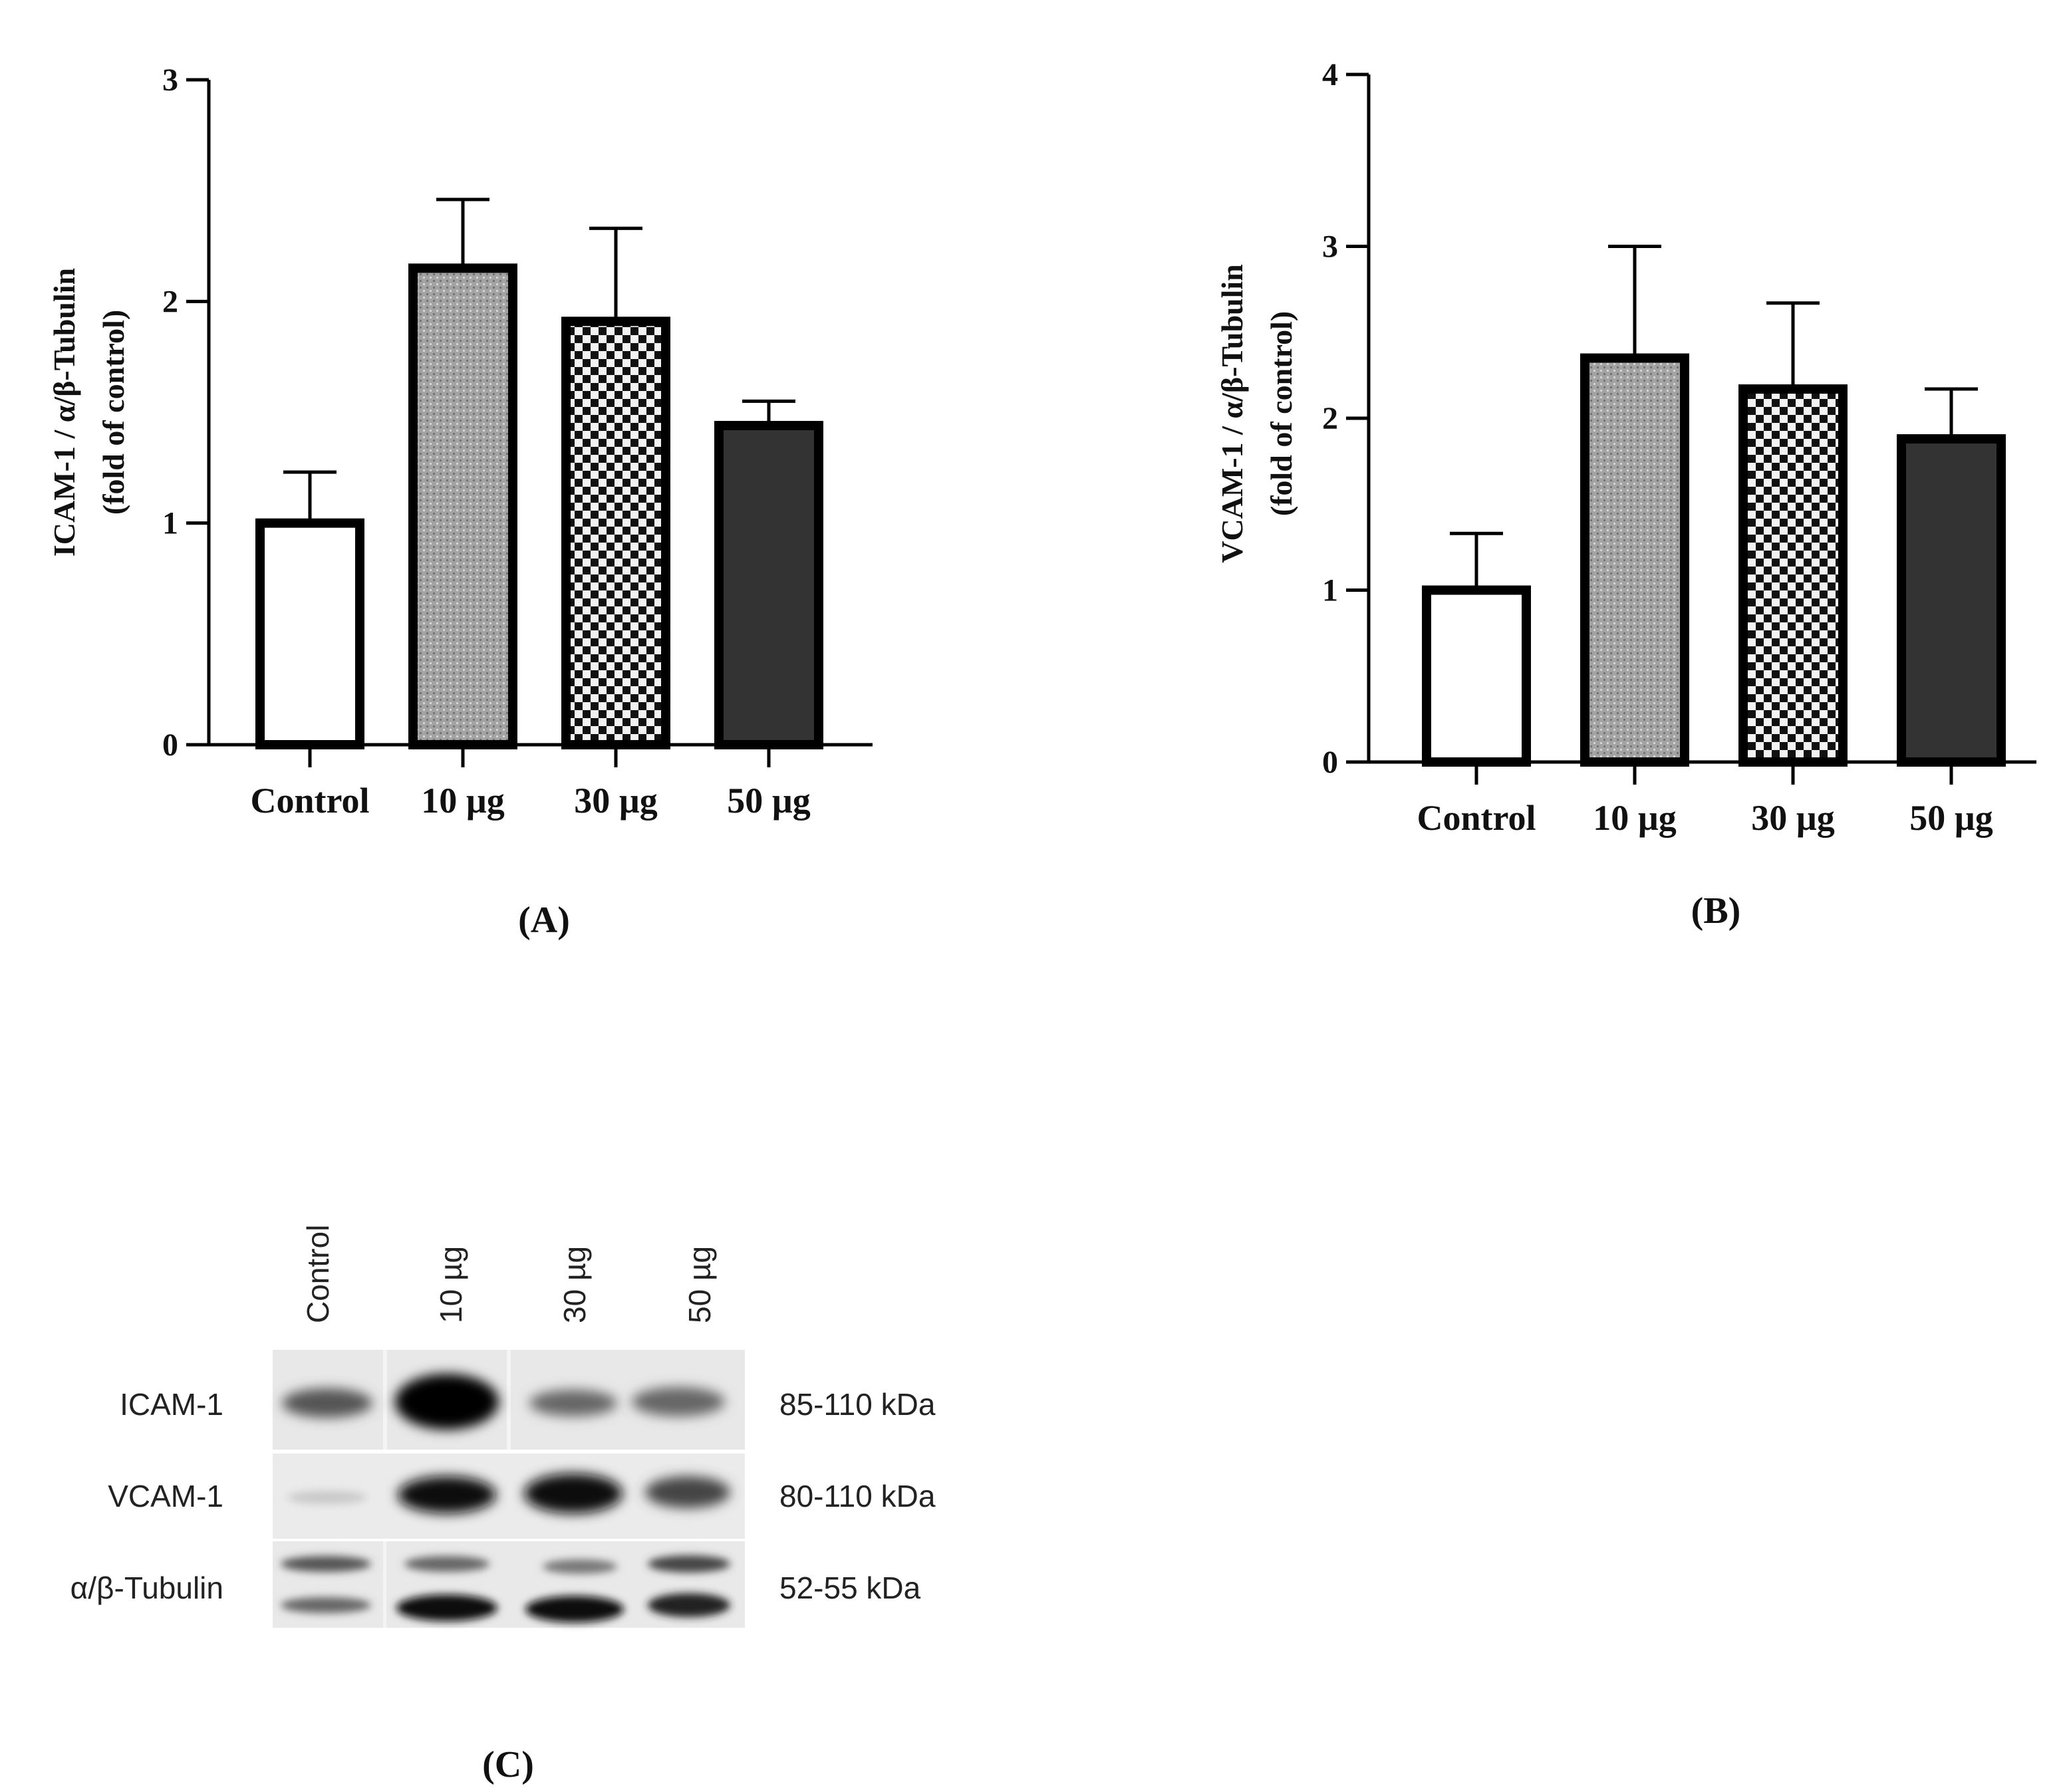 The width and height of the screenshot is (2063, 1792). What do you see at coordinates (678, 1401) in the screenshot?
I see `band-icam-50ug` at bounding box center [678, 1401].